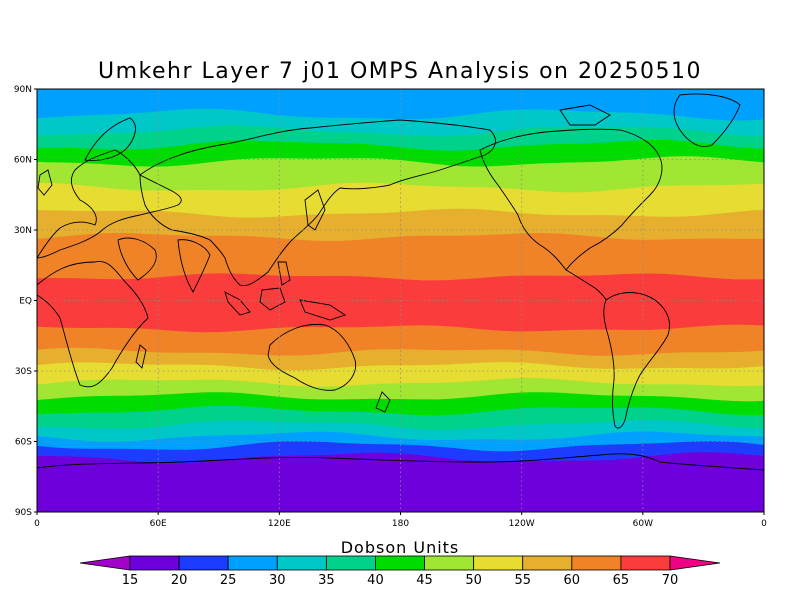 The image size is (800, 600). What do you see at coordinates (194, 266) in the screenshot?
I see `coast-india` at bounding box center [194, 266].